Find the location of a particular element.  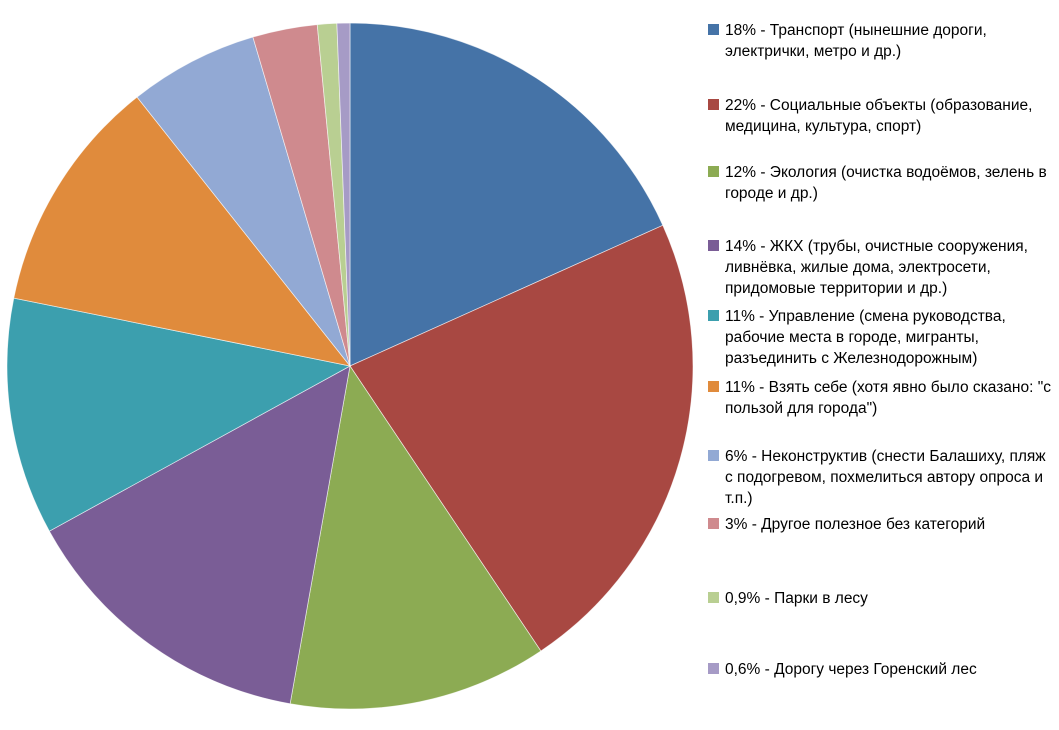

legend-label: 0,9% - Парки в лесу is located at coordinates (796, 598).